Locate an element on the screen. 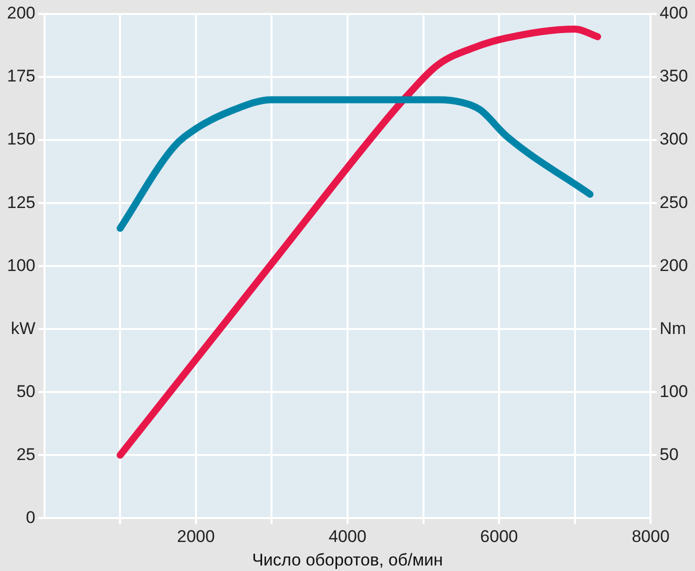  y-tick-label: kW is located at coordinates (23, 328).